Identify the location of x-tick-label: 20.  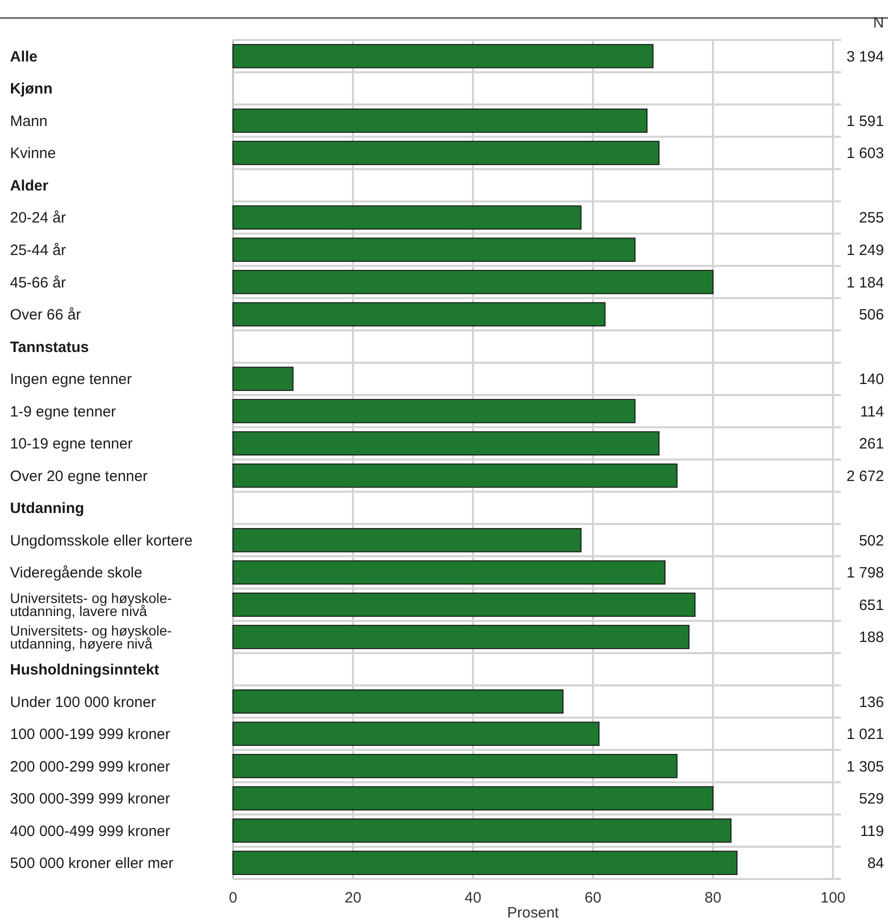
(353, 897).